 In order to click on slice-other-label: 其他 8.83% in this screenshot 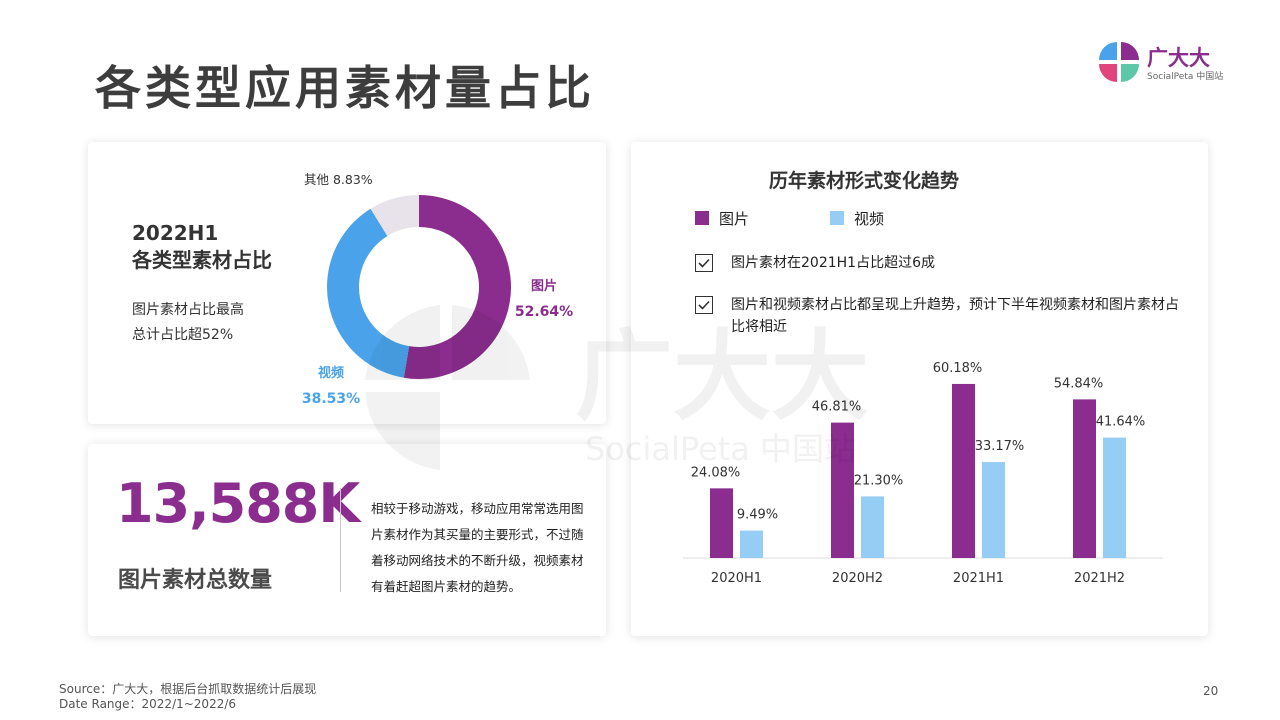, I will do `click(338, 179)`.